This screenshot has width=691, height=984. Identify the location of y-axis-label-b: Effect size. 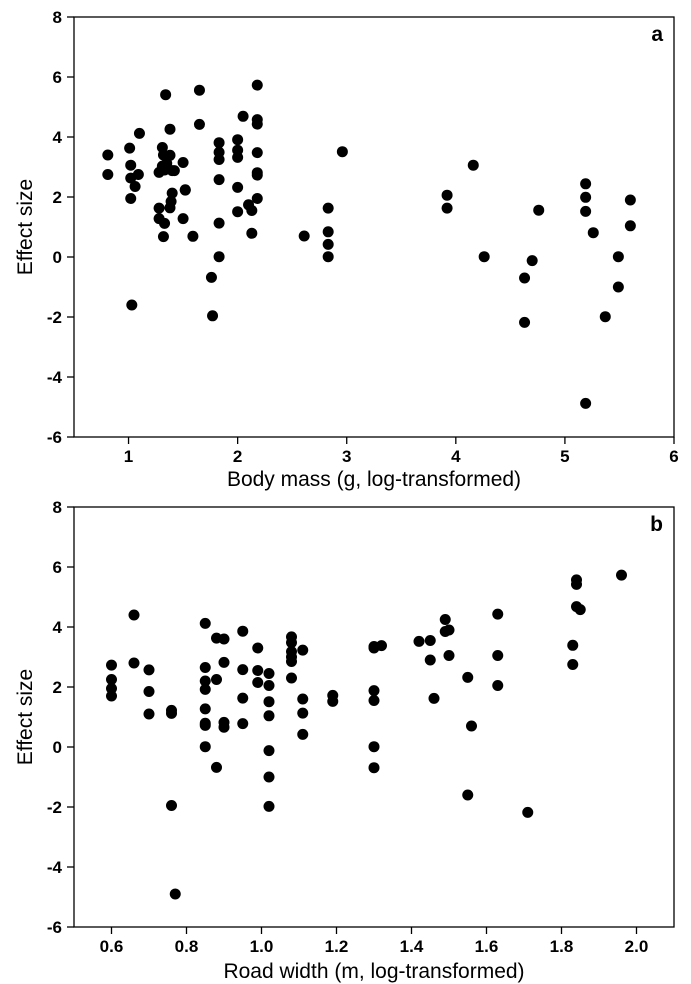
(25, 717).